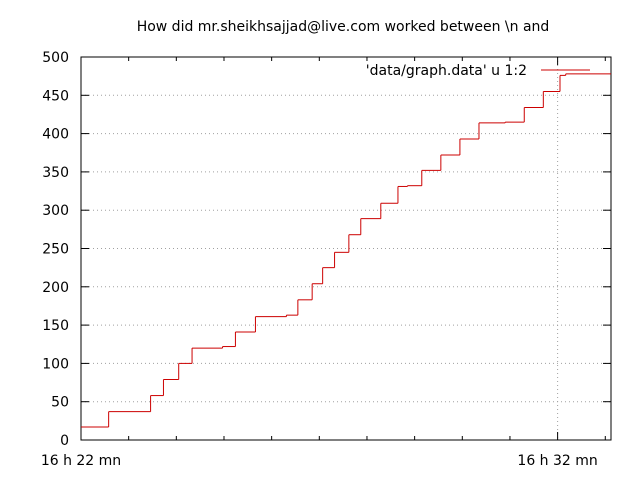 This screenshot has height=480, width=640. I want to click on y-tick-label: 300, so click(55, 211).